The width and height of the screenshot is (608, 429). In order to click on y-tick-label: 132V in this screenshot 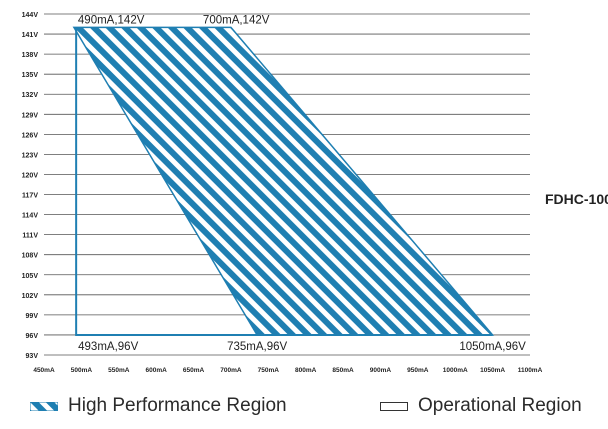, I will do `click(30, 95)`.